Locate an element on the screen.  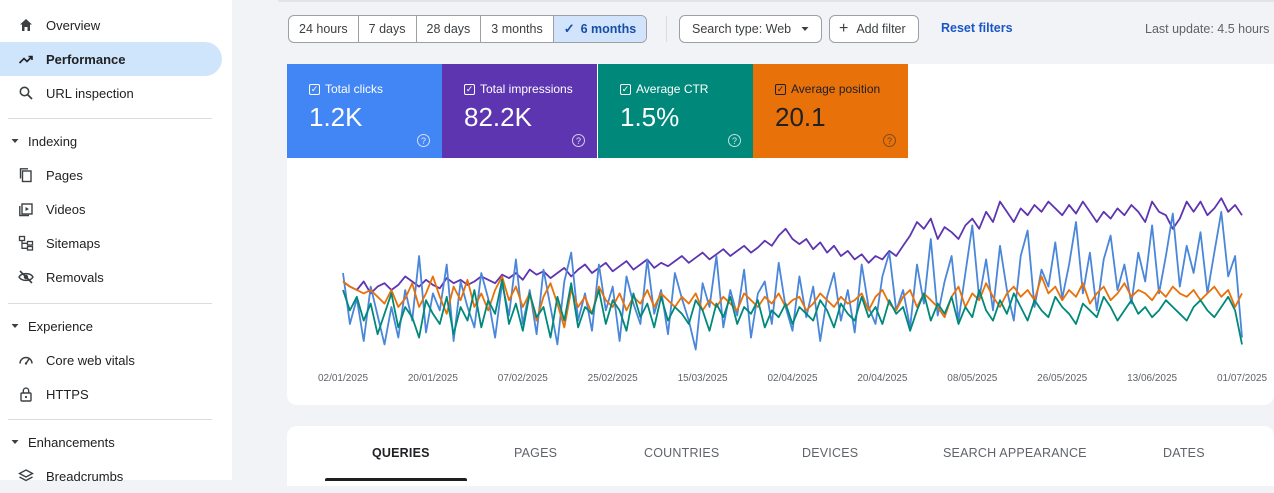
layers-icon is located at coordinates (26, 476).